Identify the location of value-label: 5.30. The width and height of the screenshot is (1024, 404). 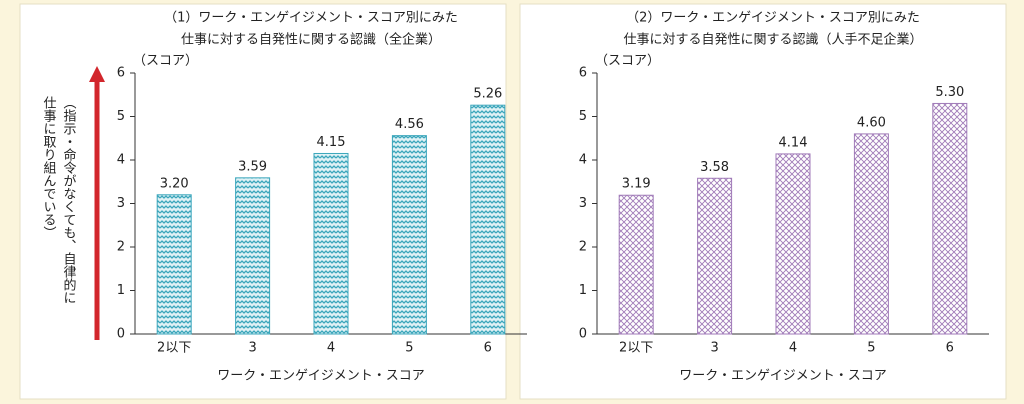
(949, 92).